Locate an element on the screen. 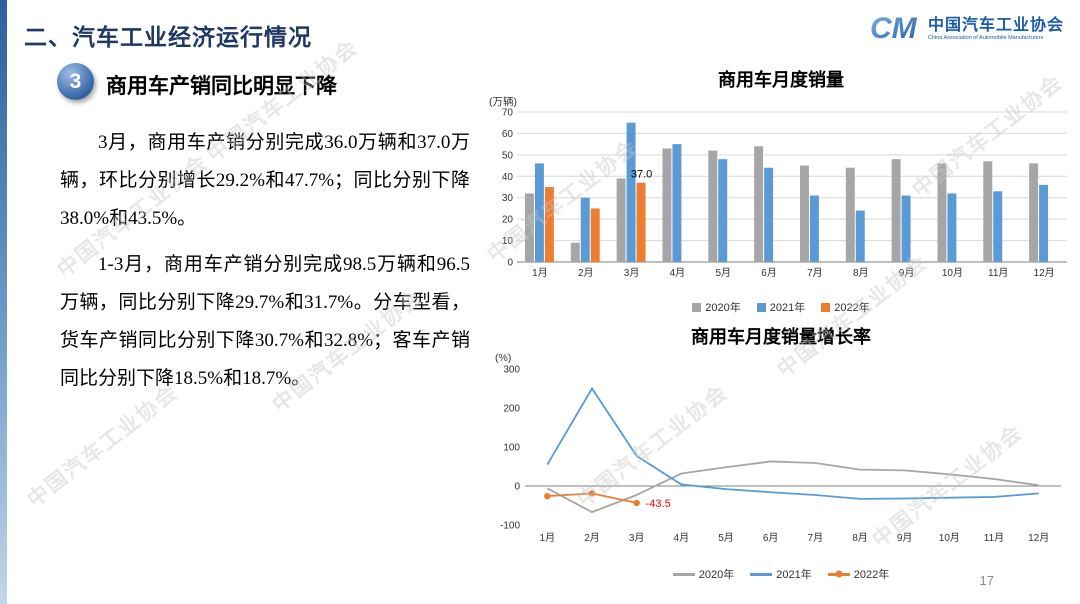 This screenshot has width=1080, height=604. svg-text: 50 is located at coordinates (508, 155).